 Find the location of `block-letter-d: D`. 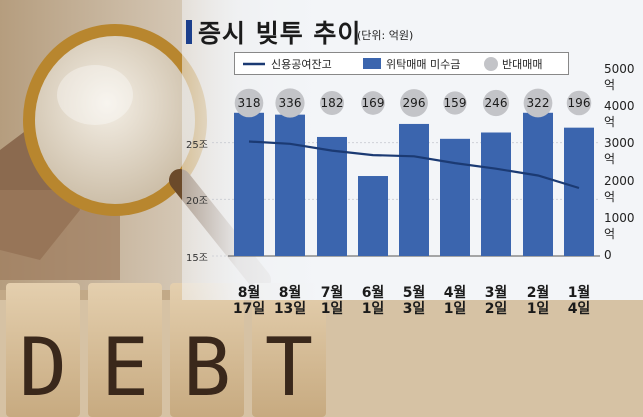

block-letter-d: D is located at coordinates (43, 367).